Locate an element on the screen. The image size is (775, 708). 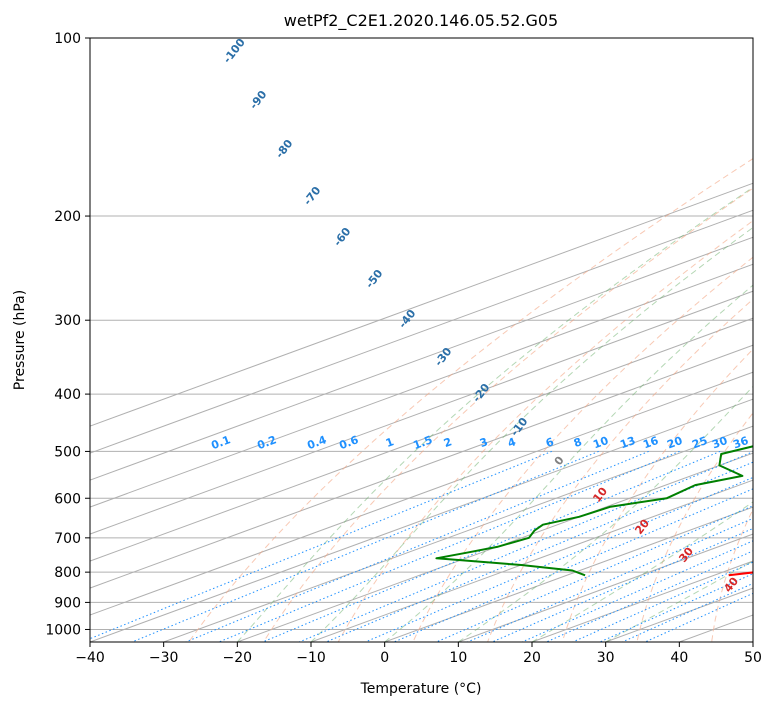
mixing-ratio-label: 25 is located at coordinates (699, 442).